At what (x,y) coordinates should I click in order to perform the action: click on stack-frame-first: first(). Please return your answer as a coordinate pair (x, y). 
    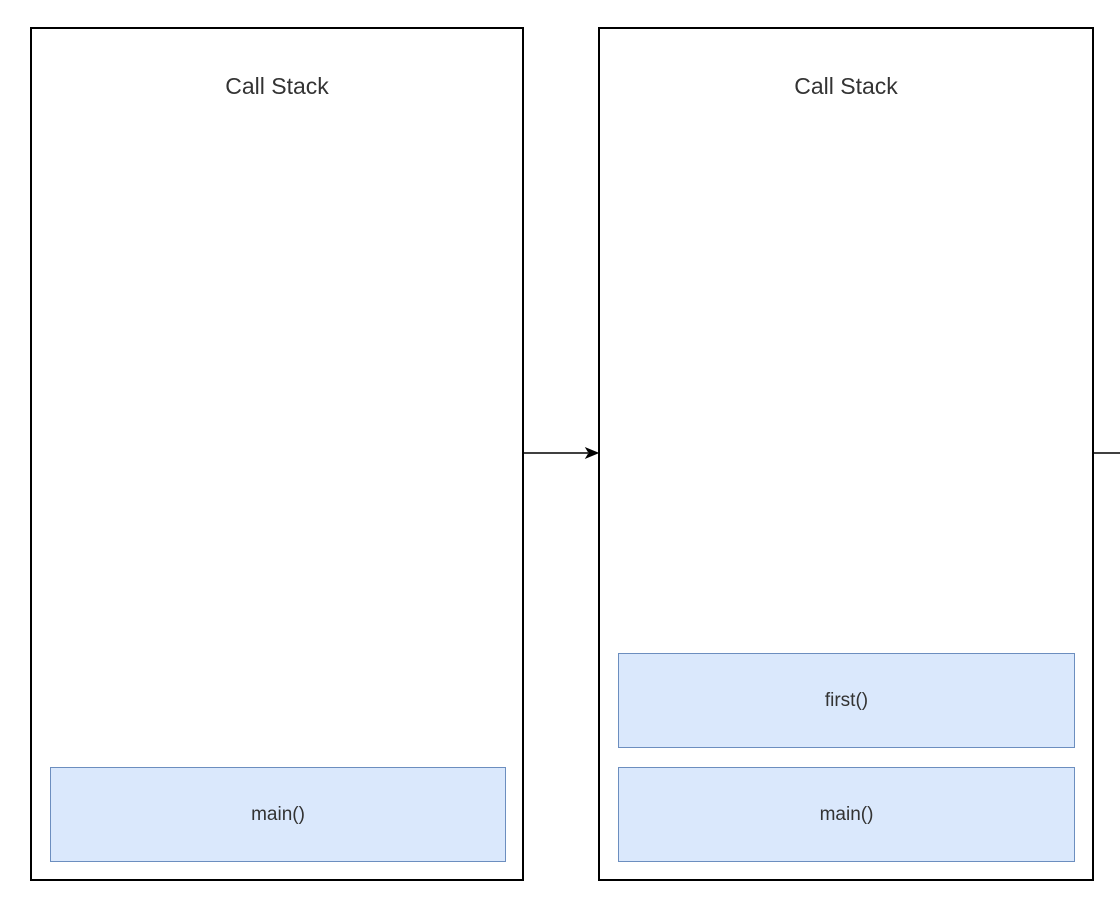
    Looking at the image, I should click on (846, 700).